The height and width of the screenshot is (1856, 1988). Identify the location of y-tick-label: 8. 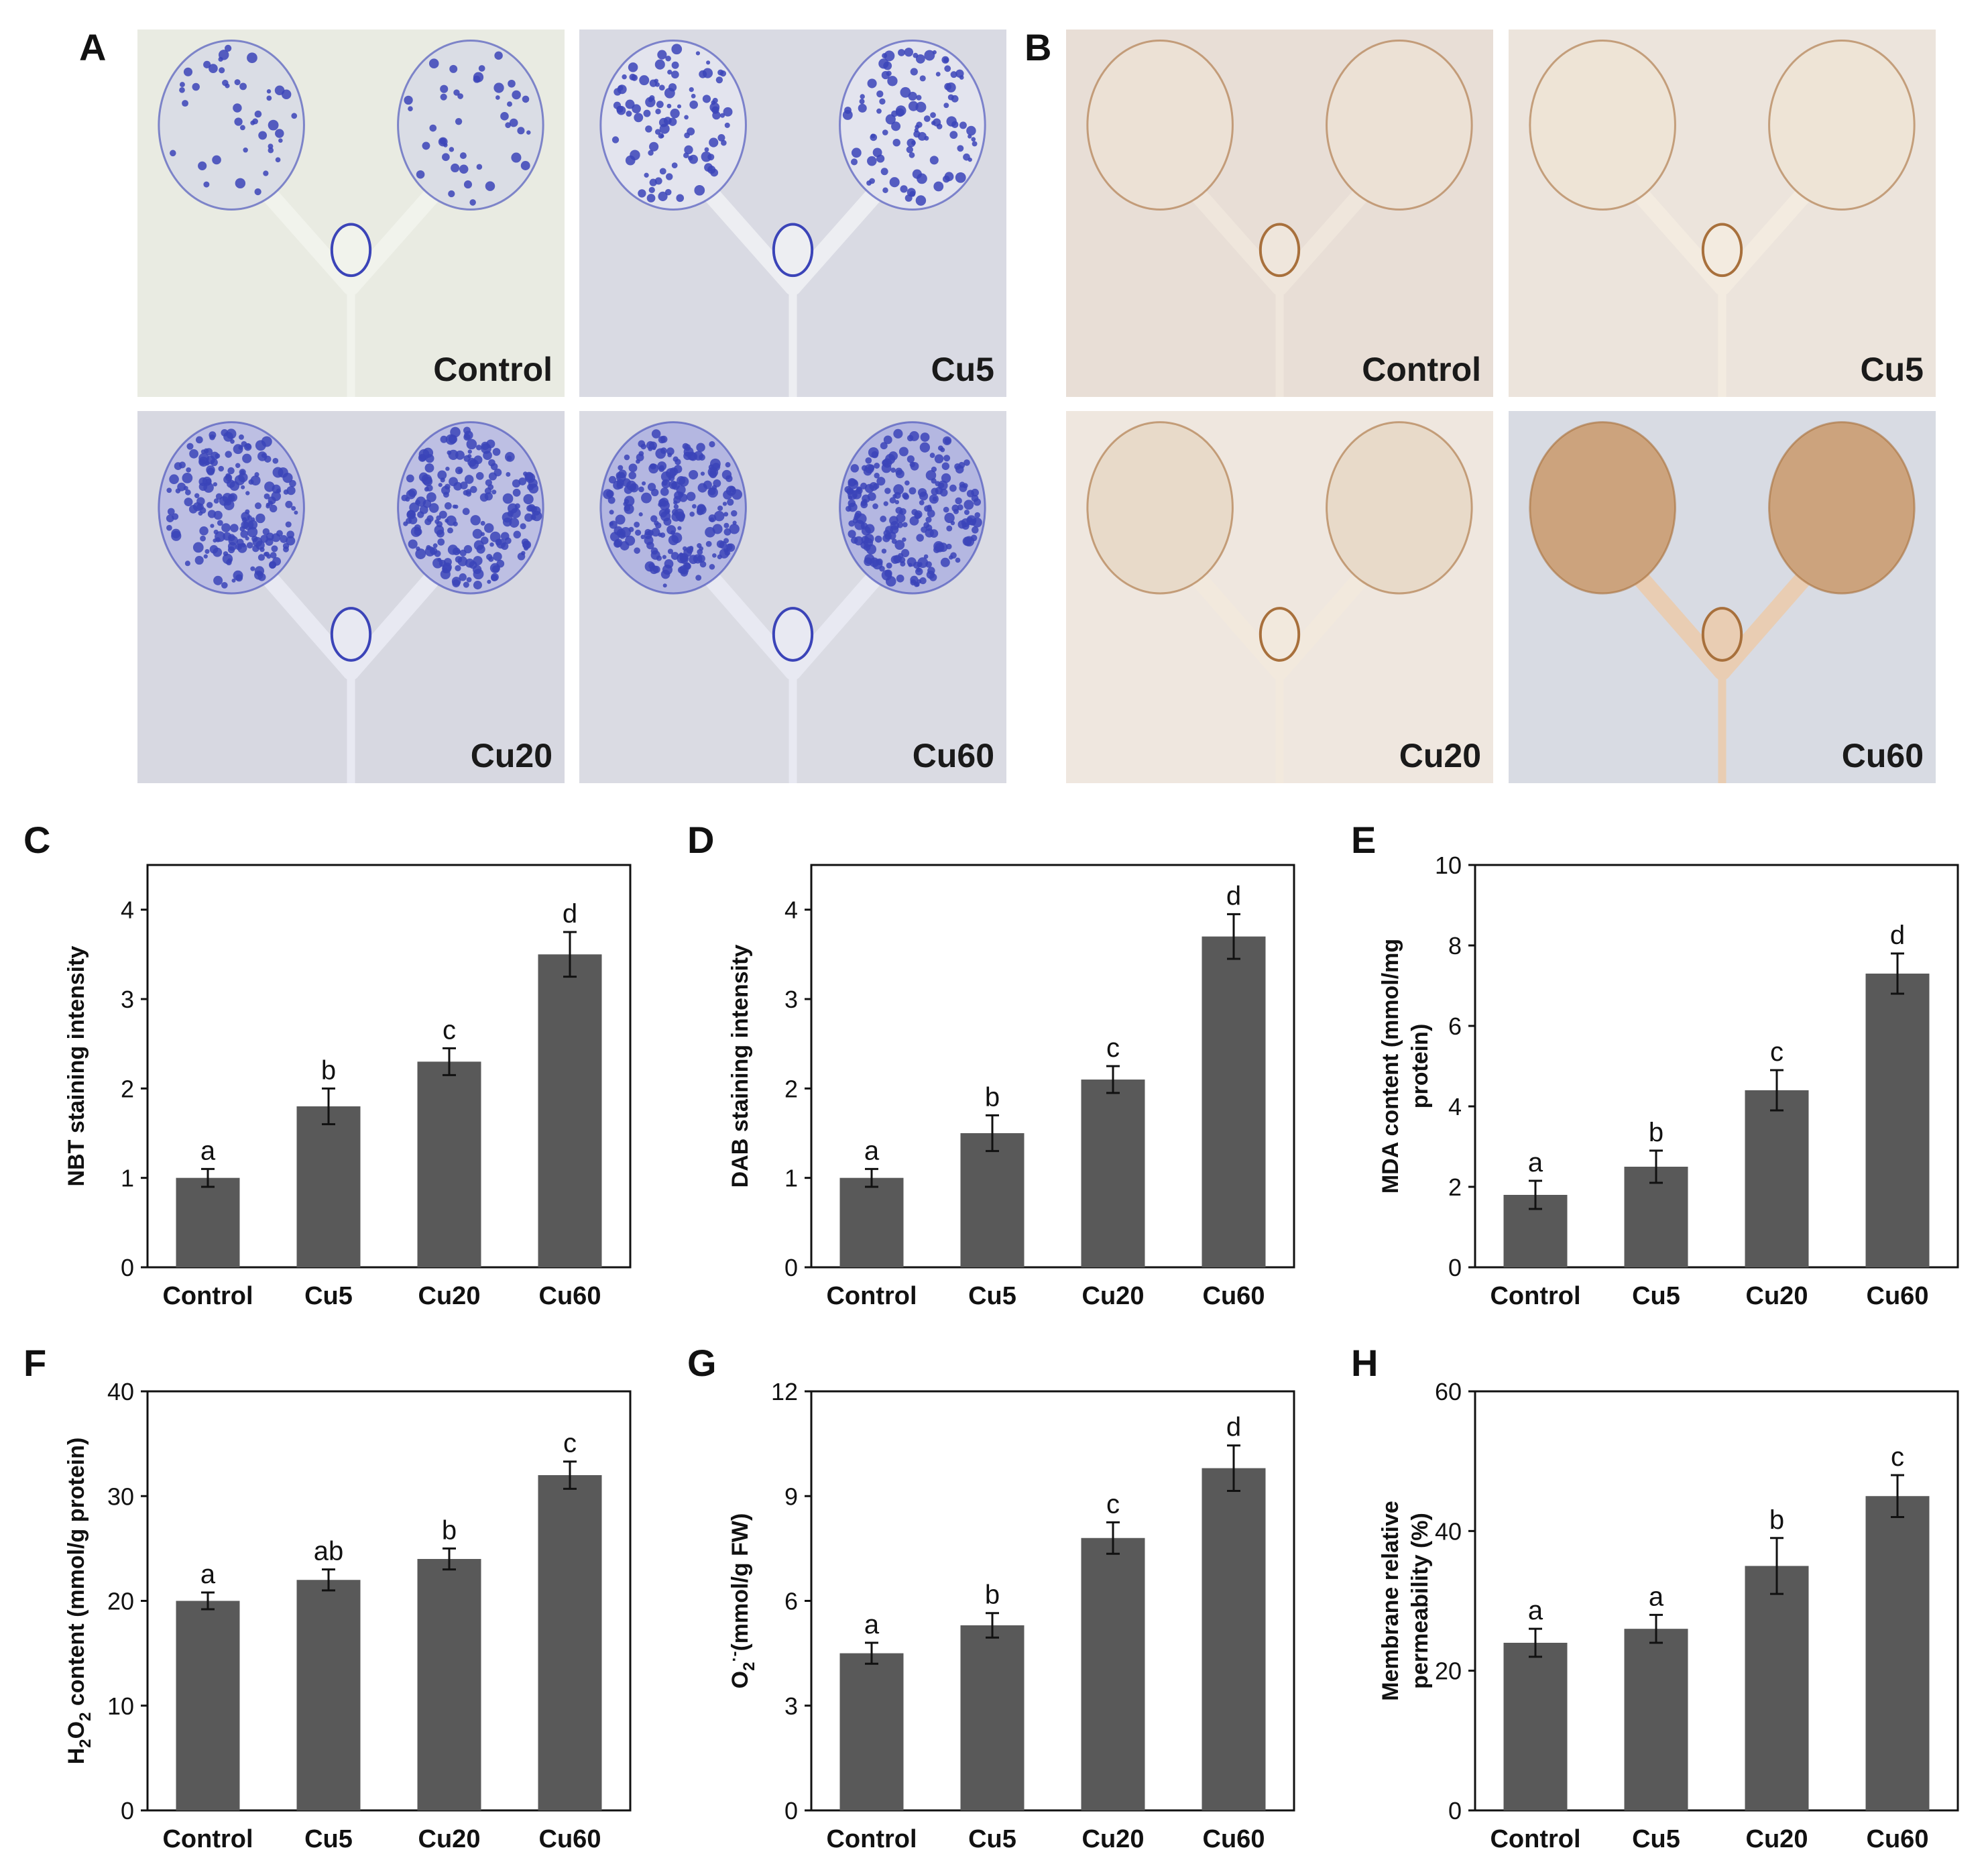
(1455, 946).